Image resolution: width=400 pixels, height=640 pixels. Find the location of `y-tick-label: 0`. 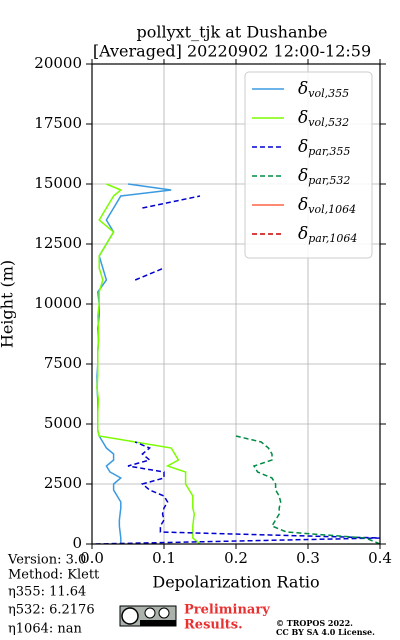

y-tick-label: 0 is located at coordinates (77, 543).